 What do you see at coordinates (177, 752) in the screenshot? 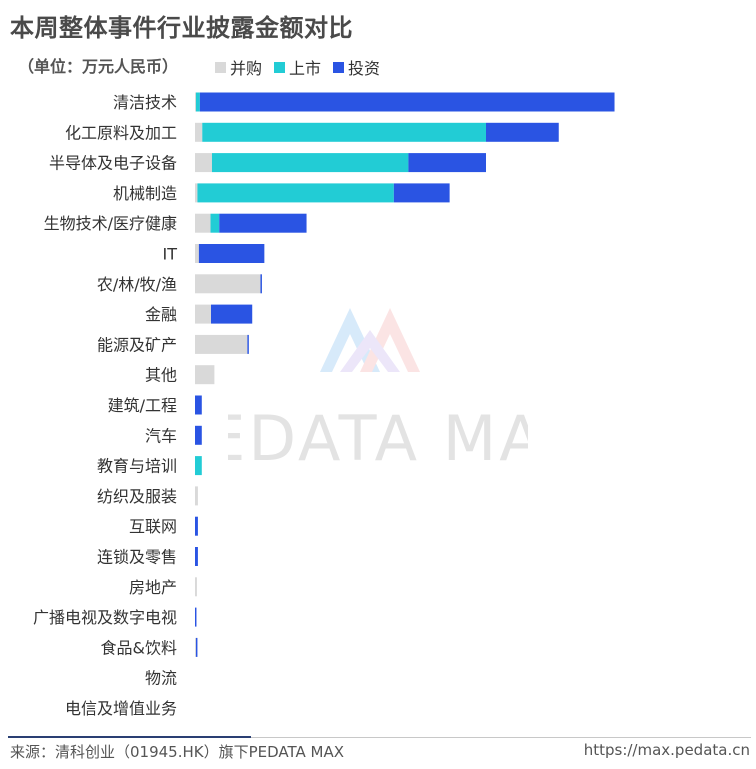
I see `source-text: 来源：清科创业（01945.HK）旗下PEDATA MAX` at bounding box center [177, 752].